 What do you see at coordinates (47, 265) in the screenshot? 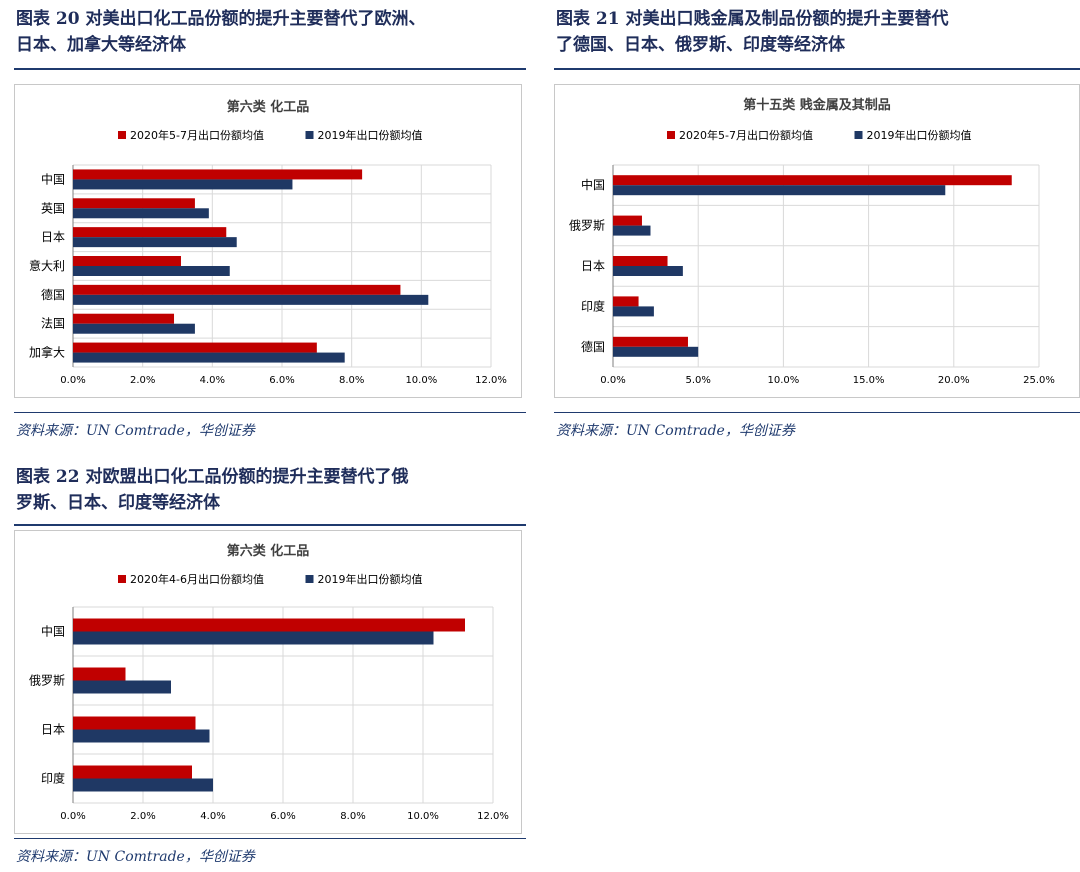
I see `category-label: 意大利` at bounding box center [47, 265].